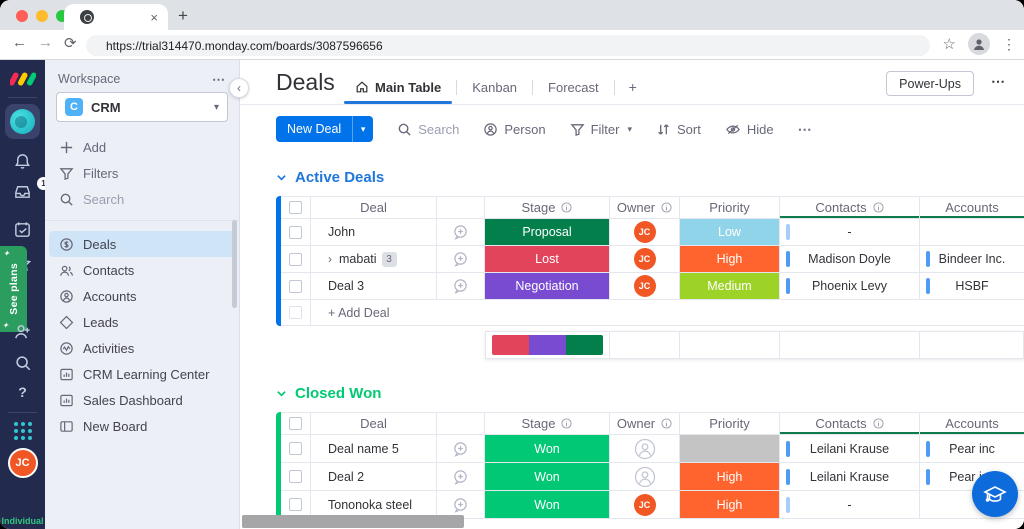 The width and height of the screenshot is (1024, 529). What do you see at coordinates (296, 207) in the screenshot?
I see `select-all-checkbox` at bounding box center [296, 207].